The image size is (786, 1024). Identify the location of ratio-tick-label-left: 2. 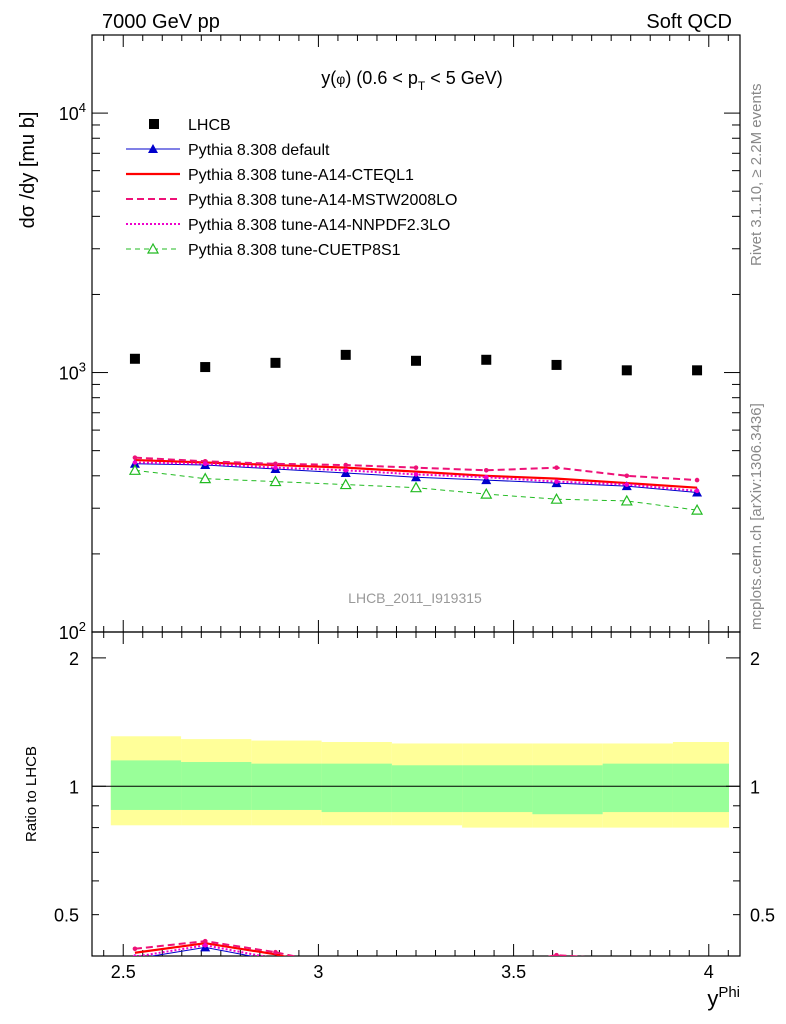
(74, 659).